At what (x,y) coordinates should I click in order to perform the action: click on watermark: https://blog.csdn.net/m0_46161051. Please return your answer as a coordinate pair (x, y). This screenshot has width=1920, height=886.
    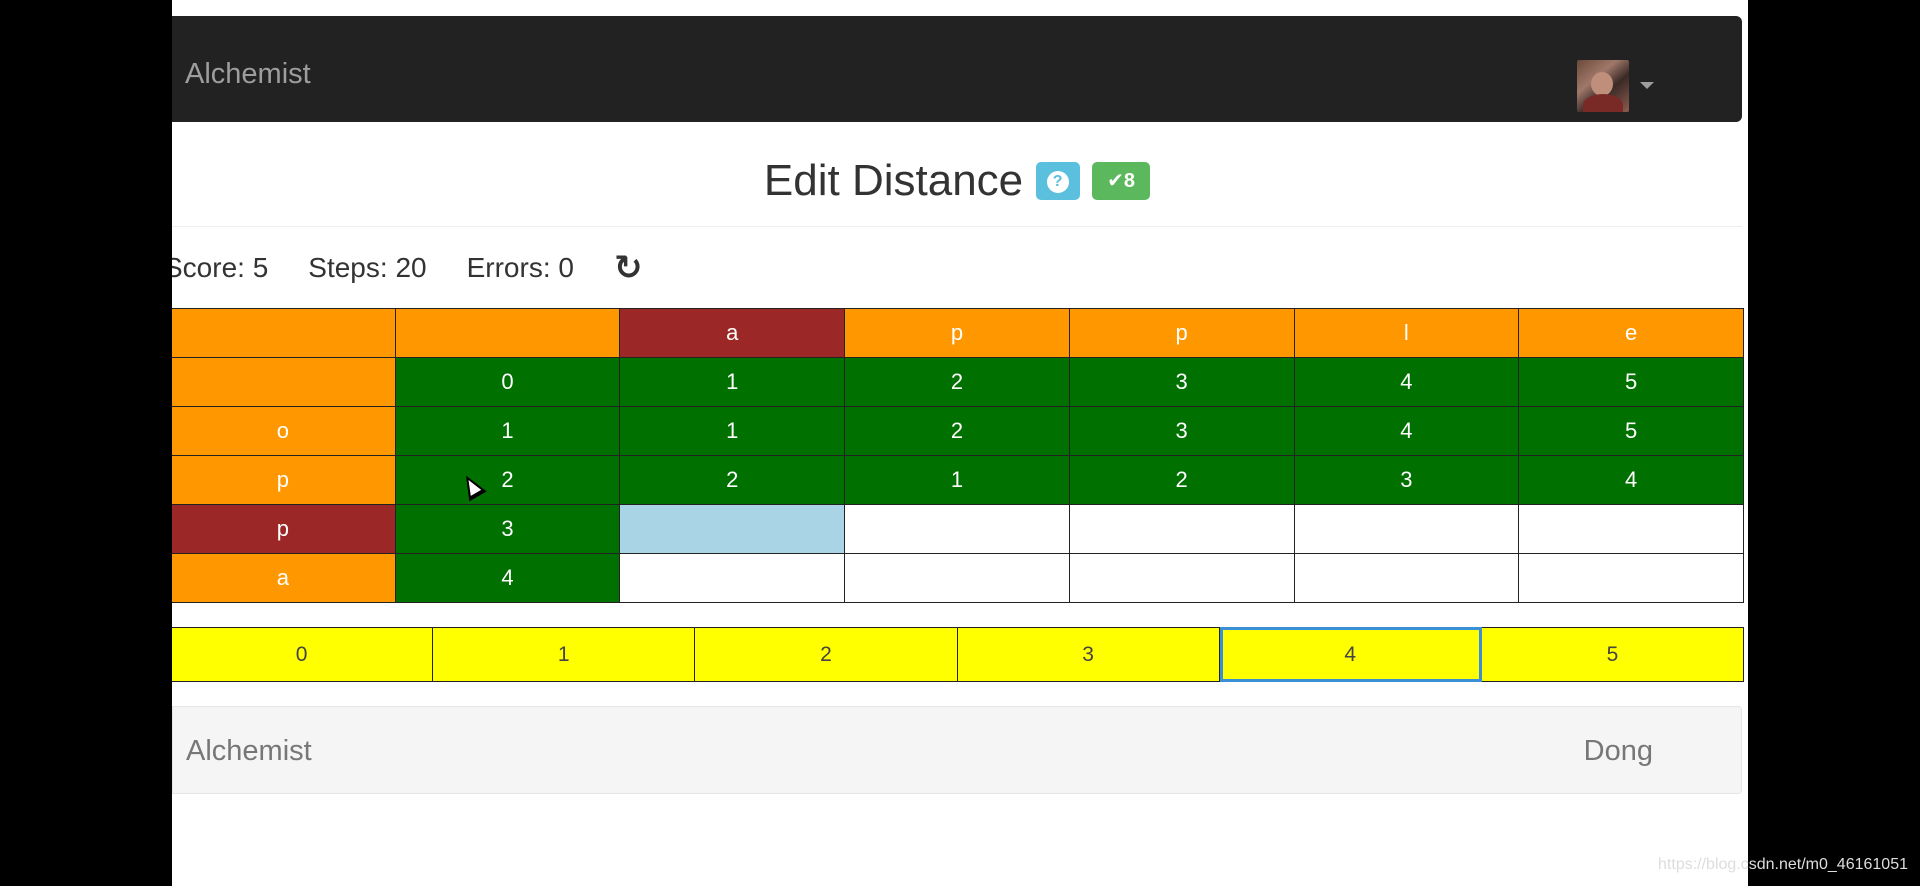
    Looking at the image, I should click on (1783, 864).